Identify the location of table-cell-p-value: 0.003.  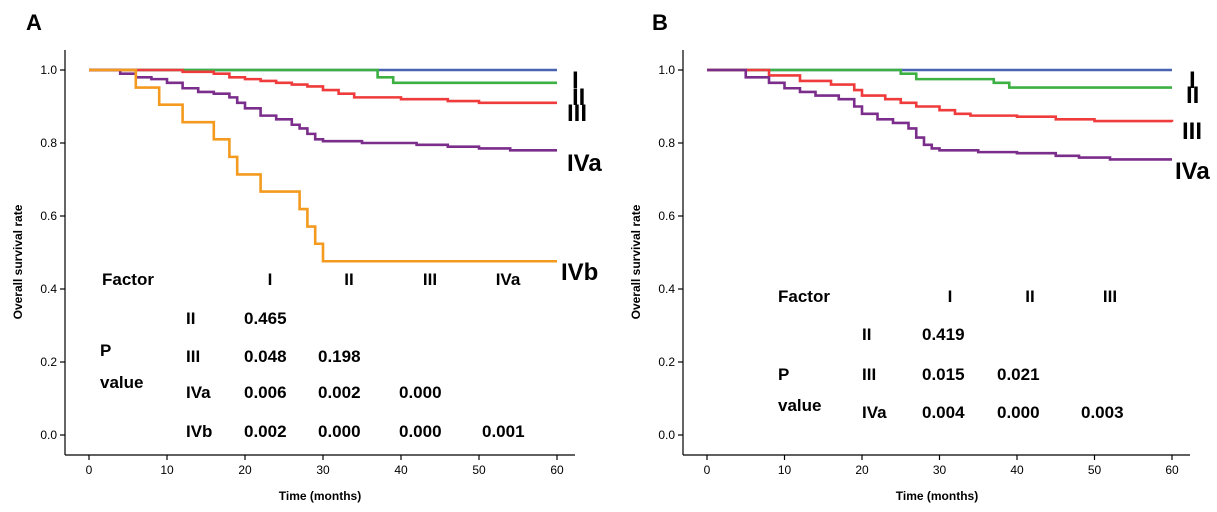
(1102, 412).